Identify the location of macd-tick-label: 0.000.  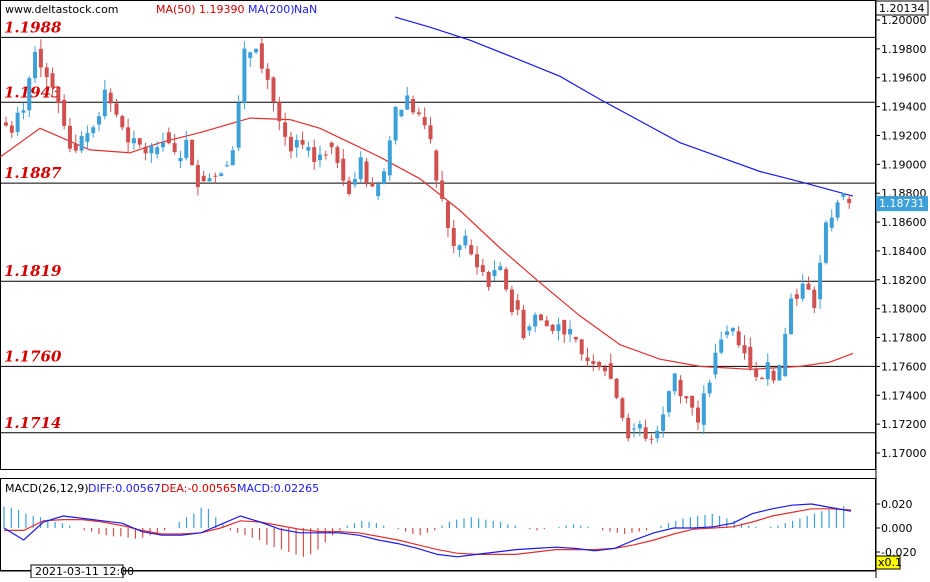
(897, 528).